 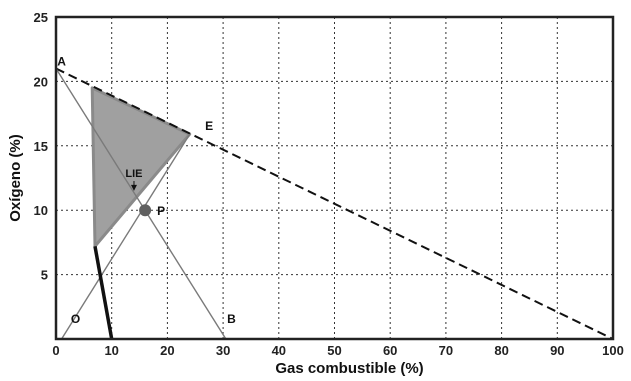 I want to click on flammable-region, so click(x=141, y=167).